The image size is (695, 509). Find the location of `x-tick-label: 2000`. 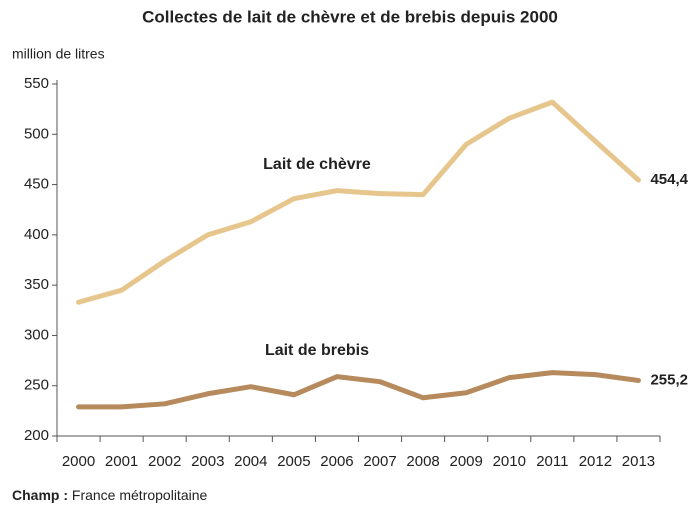

x-tick-label: 2000 is located at coordinates (78, 461).